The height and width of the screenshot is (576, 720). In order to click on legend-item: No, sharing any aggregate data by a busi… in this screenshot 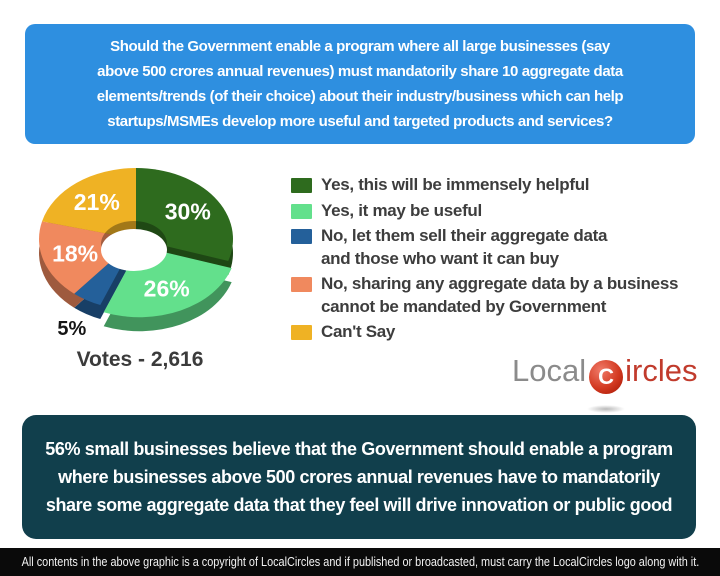, I will do `click(500, 295)`.